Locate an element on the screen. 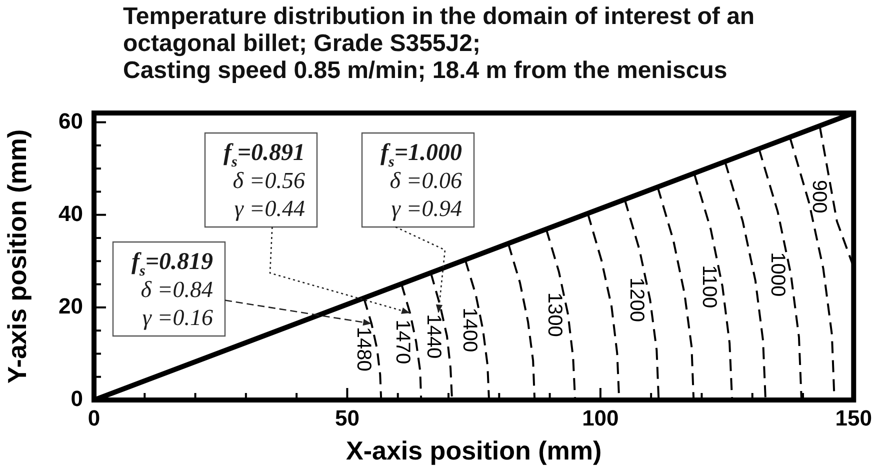  text: 1000 is located at coordinates (777, 274).